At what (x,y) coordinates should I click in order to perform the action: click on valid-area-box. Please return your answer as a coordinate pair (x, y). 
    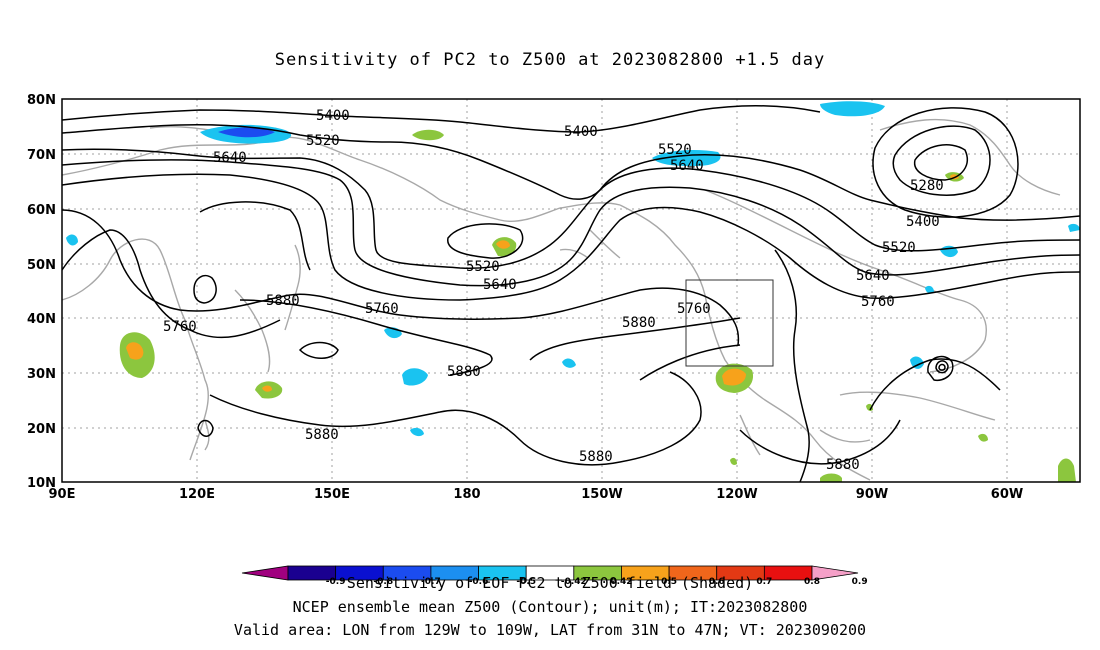
    Looking at the image, I should click on (729, 323).